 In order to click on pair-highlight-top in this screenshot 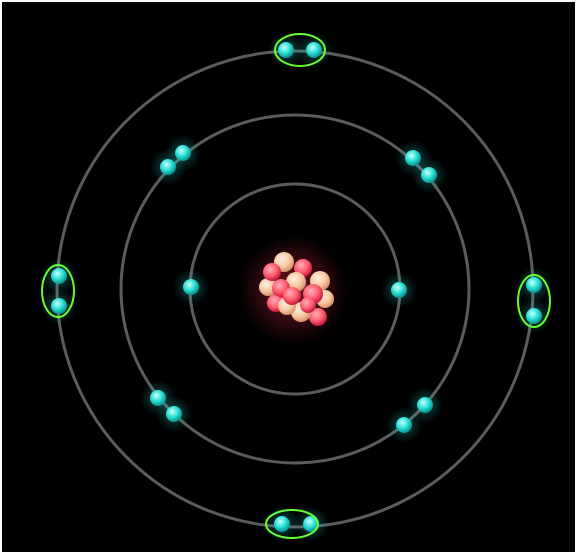, I will do `click(300, 50)`.